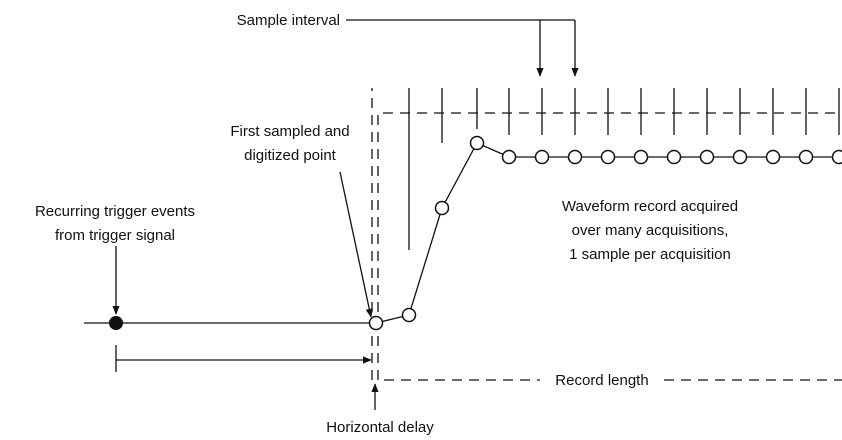  I want to click on label: Recurring trigger events, so click(115, 211).